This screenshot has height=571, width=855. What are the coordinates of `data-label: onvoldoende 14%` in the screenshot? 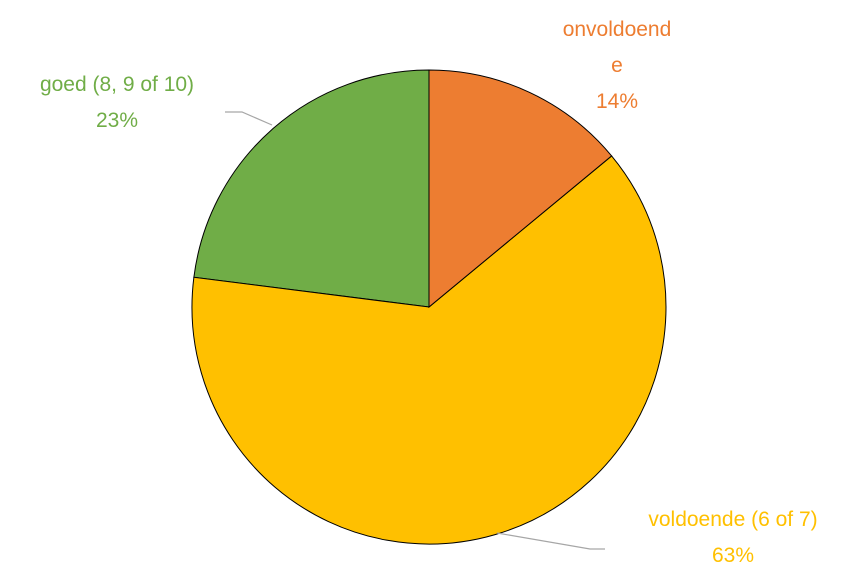 It's located at (617, 66).